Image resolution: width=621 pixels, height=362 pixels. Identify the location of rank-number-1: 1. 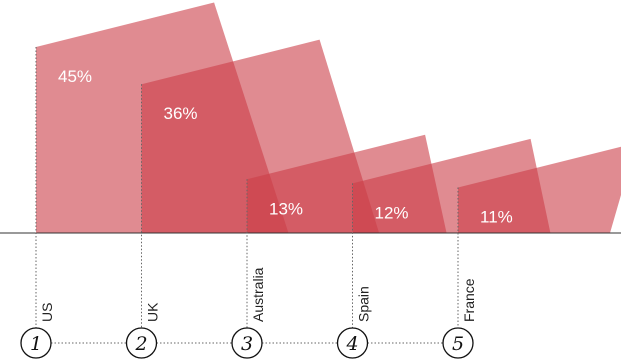
(36, 344).